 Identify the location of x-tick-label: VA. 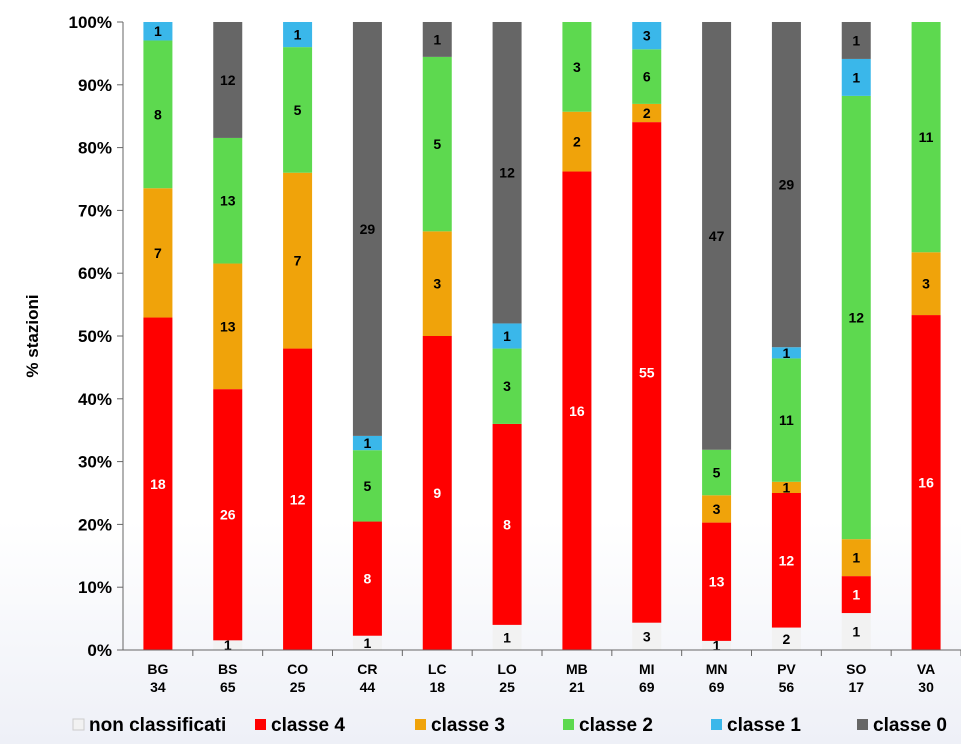
(926, 669).